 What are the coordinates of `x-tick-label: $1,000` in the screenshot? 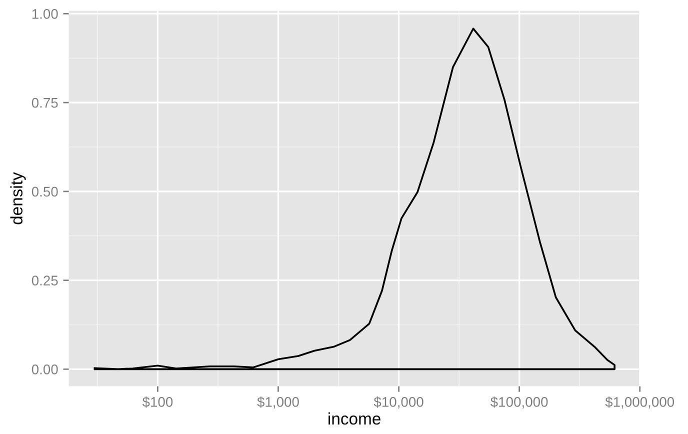 It's located at (278, 402).